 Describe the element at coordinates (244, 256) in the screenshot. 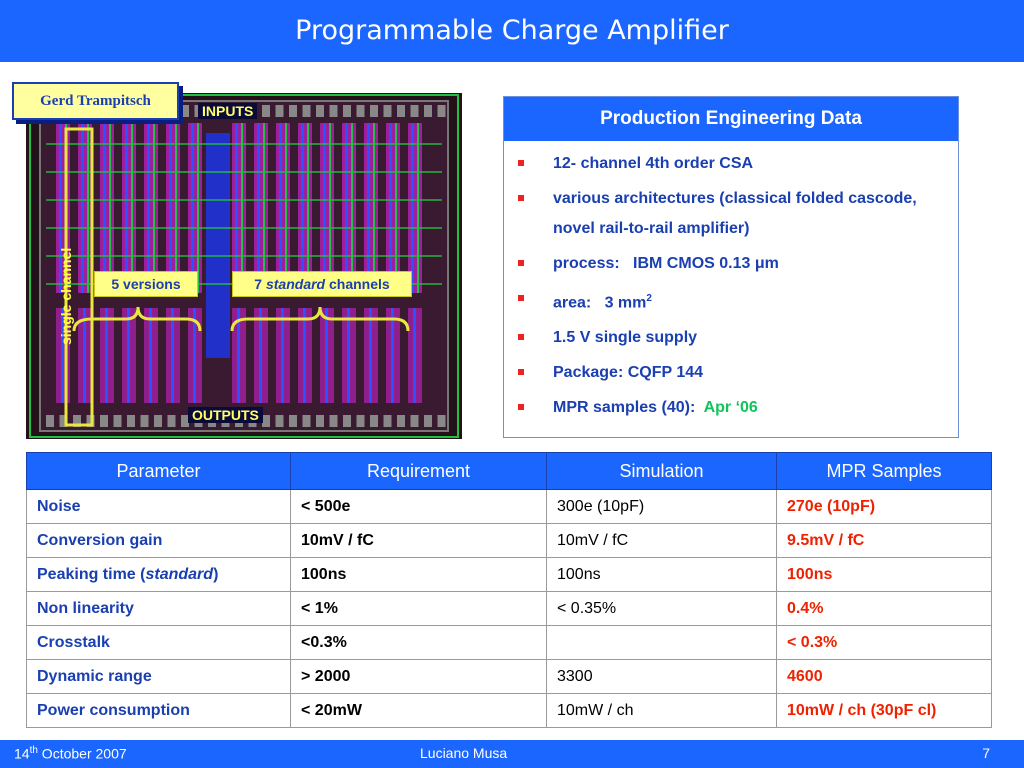

I see `chip-rail` at that location.